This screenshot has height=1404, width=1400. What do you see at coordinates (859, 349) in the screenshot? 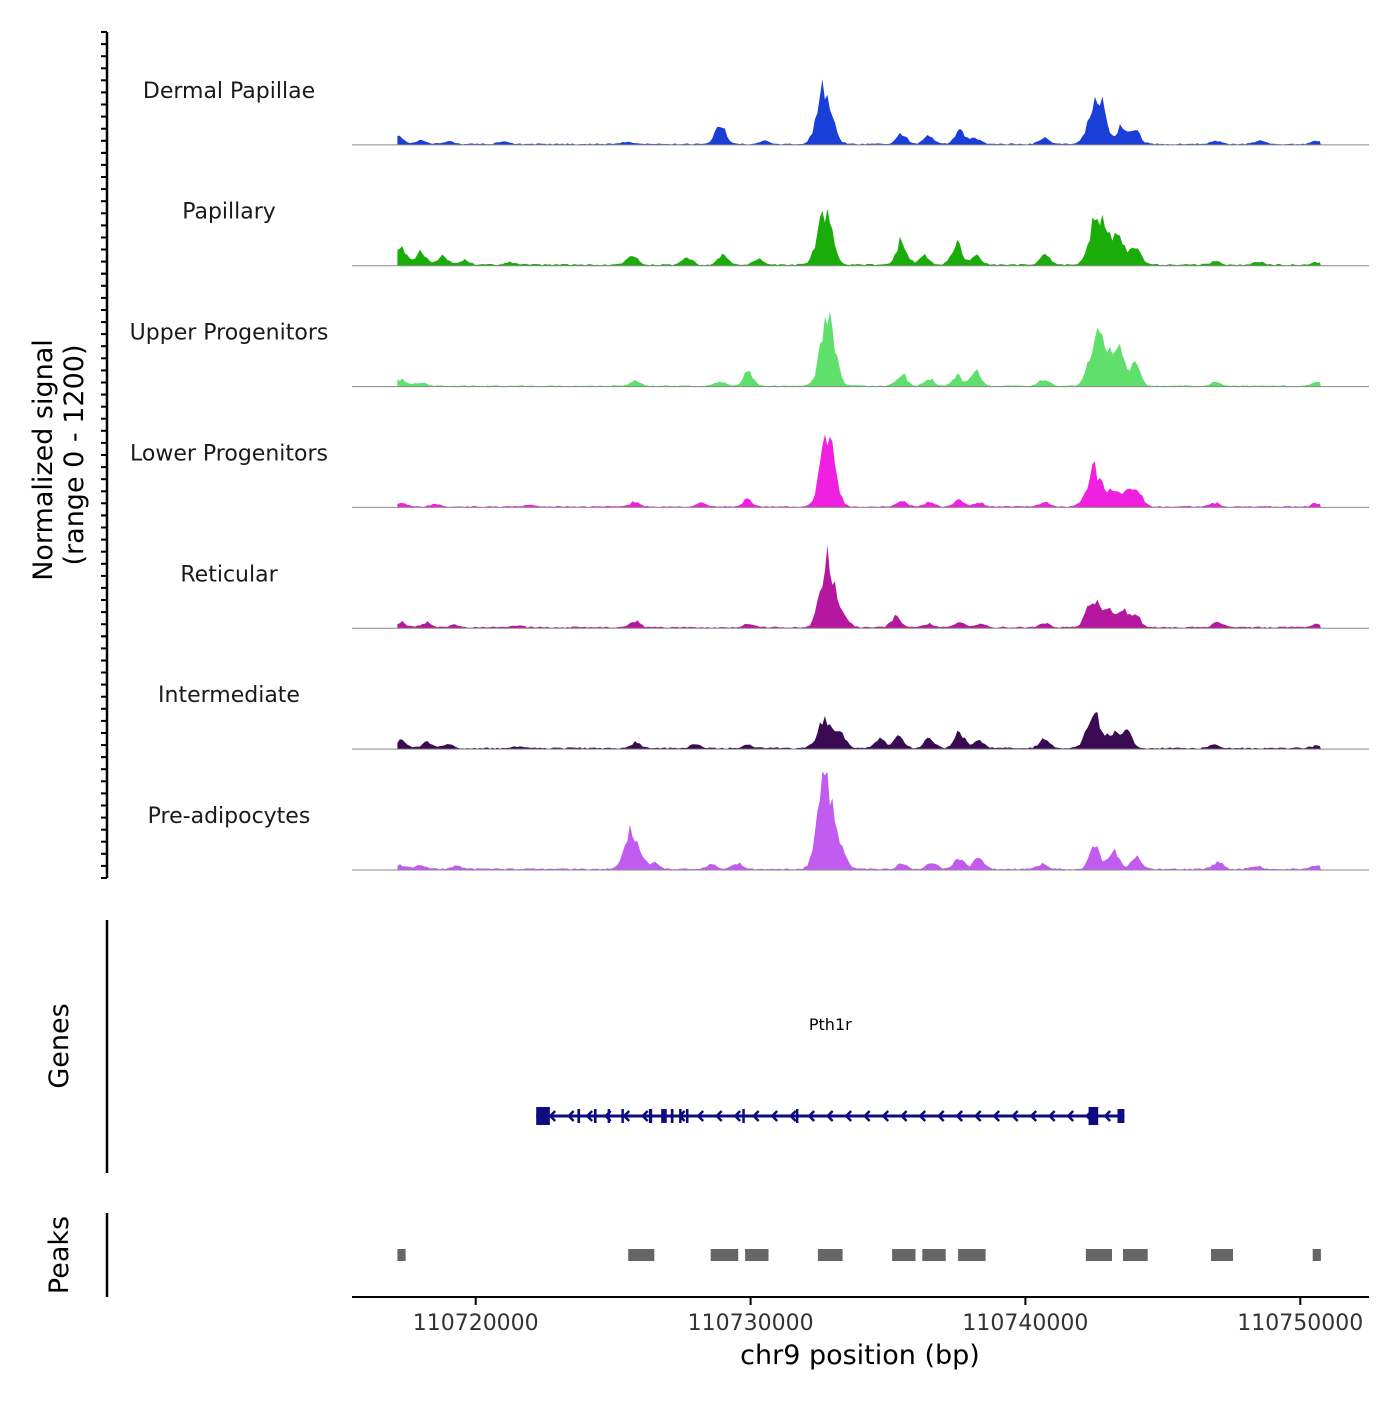
I see `signal-area-upper-progenitors` at bounding box center [859, 349].